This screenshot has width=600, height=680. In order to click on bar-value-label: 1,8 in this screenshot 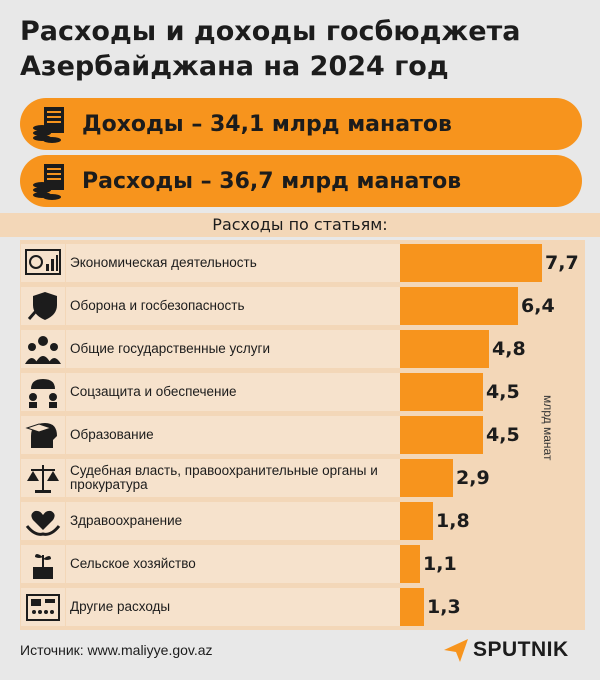, I will do `click(453, 521)`.